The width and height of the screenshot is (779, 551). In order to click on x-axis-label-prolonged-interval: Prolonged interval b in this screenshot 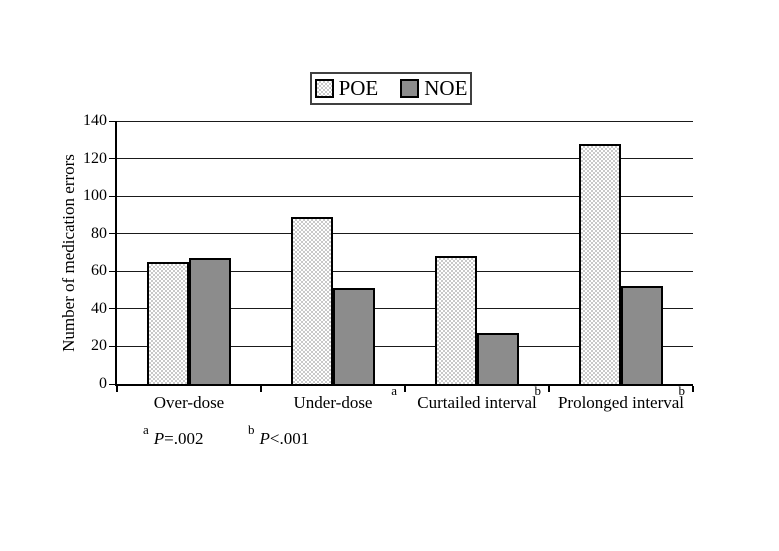, I will do `click(621, 400)`.